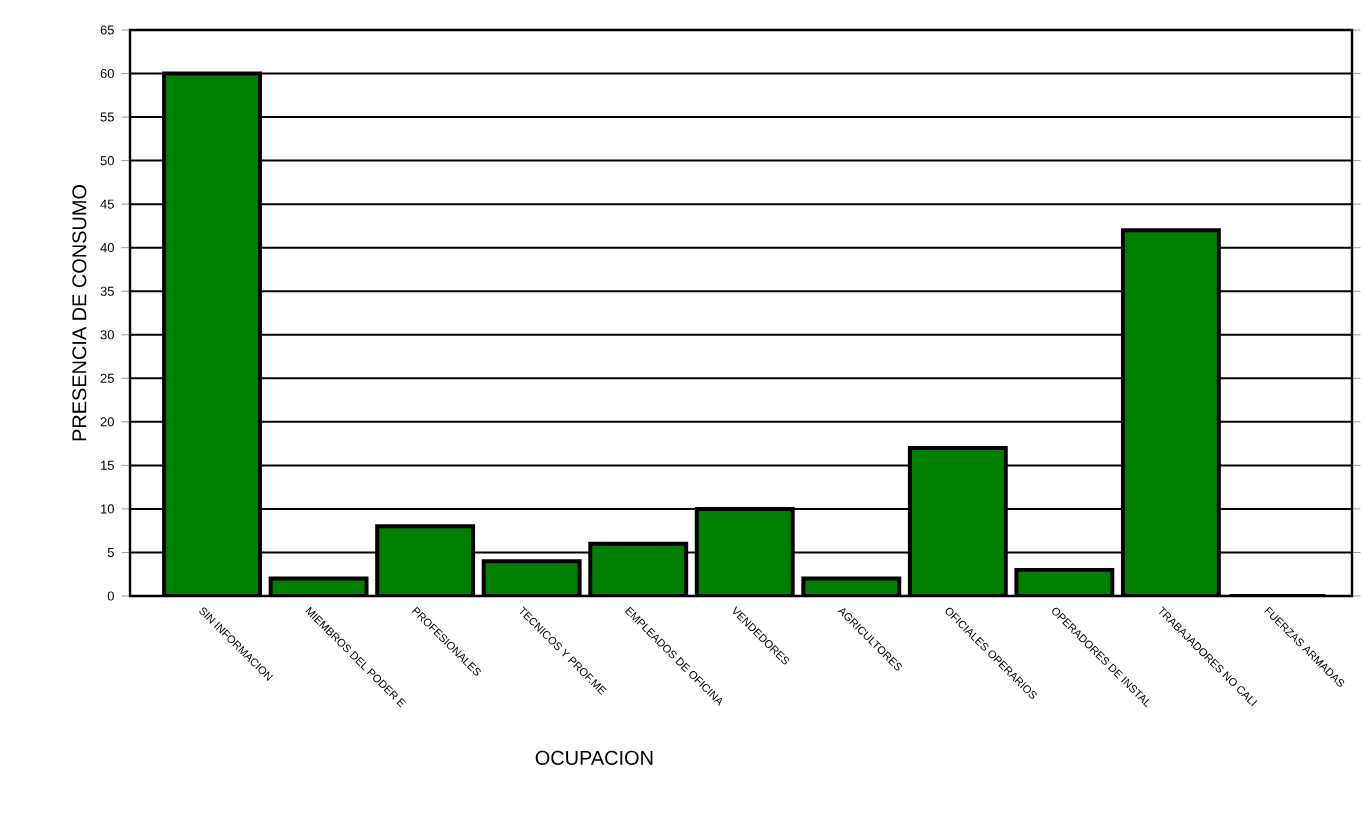  What do you see at coordinates (79, 312) in the screenshot?
I see `y-axis-title: PRESENCIA DE CONSUMO` at bounding box center [79, 312].